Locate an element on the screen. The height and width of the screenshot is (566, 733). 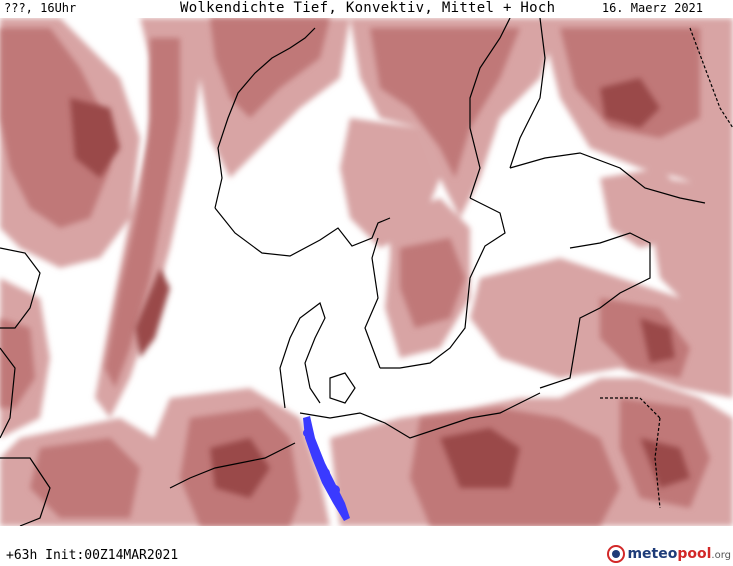
map-footer: +63h Init:00Z14MAR2021 meteo pool .org is located at coordinates (366, 546).